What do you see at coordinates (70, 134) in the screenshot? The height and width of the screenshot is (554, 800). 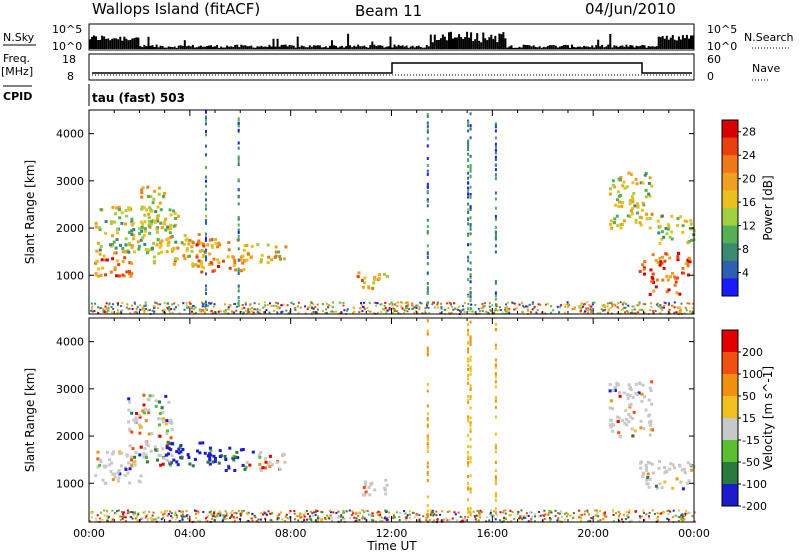 I see `y-tick-label: 4000` at bounding box center [70, 134].